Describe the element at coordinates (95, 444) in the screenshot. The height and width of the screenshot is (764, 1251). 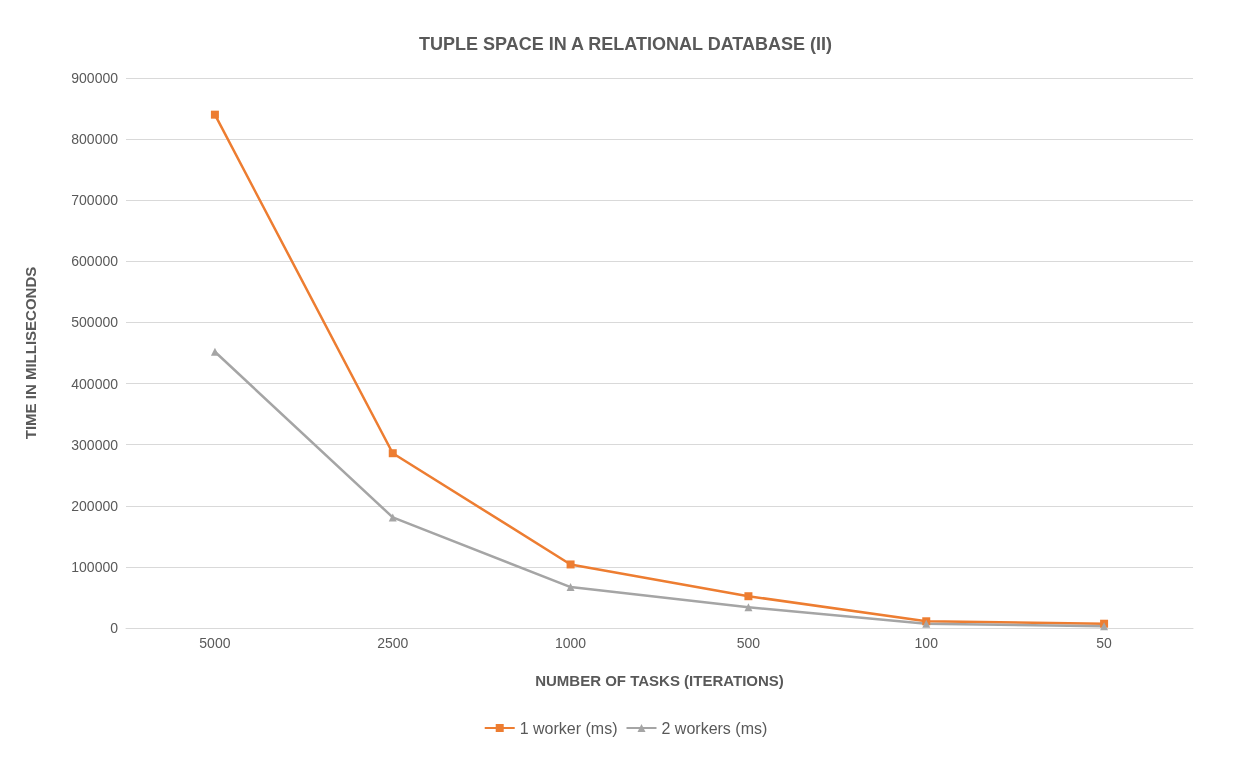
I see `y-tick-label: 300000` at that location.